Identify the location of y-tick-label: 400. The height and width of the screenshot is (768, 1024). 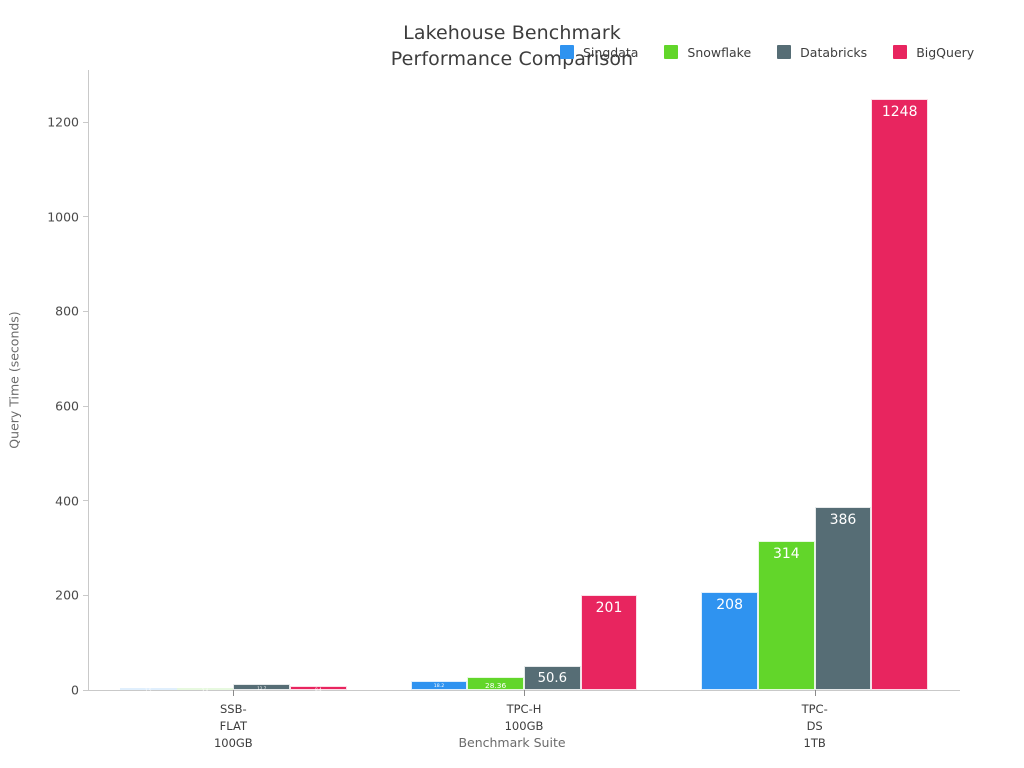
(67, 501).